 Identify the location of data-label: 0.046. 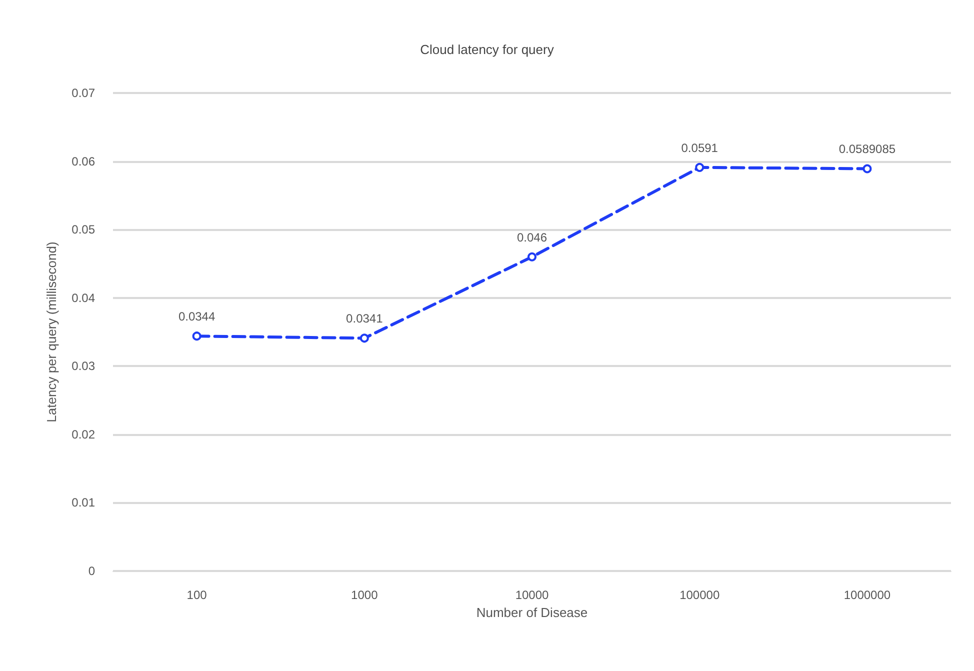
(532, 237).